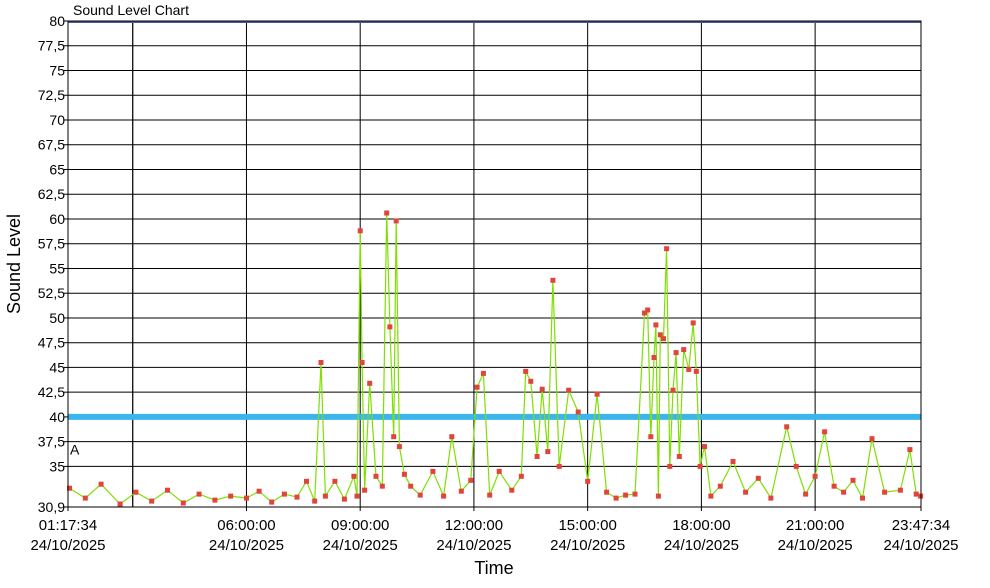  What do you see at coordinates (57, 417) in the screenshot?
I see `y-tick-label: 40` at bounding box center [57, 417].